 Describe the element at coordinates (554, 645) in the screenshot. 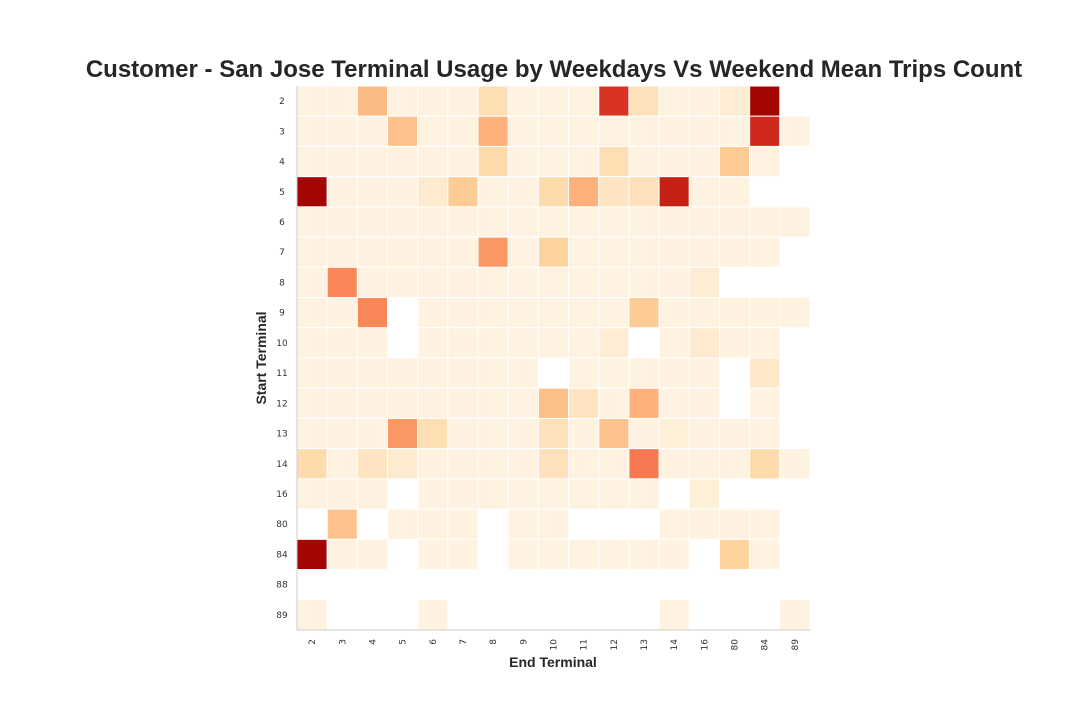

I see `x-tick-labels: 2 3 4 5 6 7 8 9 10 11 12 13 14 16 80 84 89` at that location.